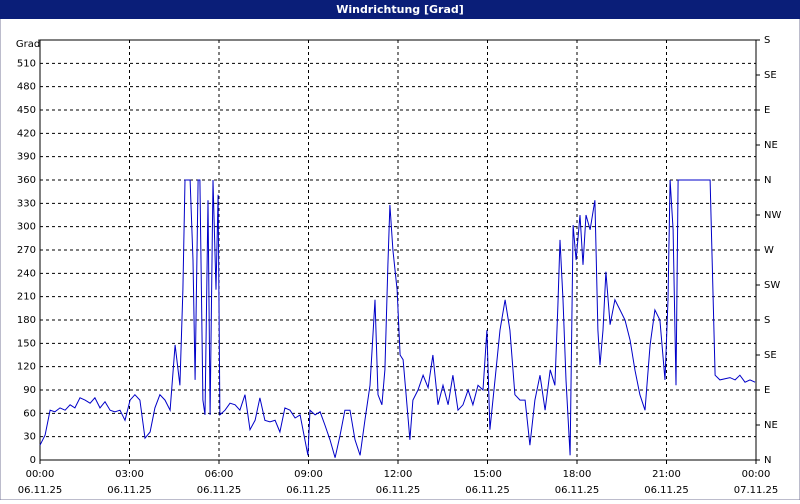  I want to click on y-tick-label: 0, so click(33, 460).